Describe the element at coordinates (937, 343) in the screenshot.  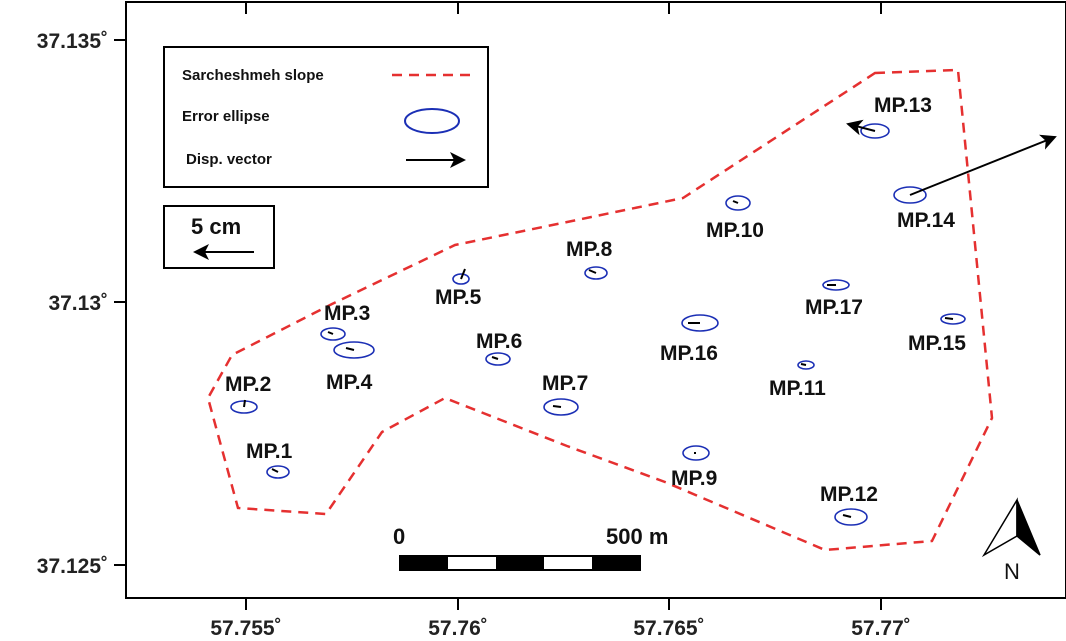
I see `site-label-mp15: MP.15` at that location.